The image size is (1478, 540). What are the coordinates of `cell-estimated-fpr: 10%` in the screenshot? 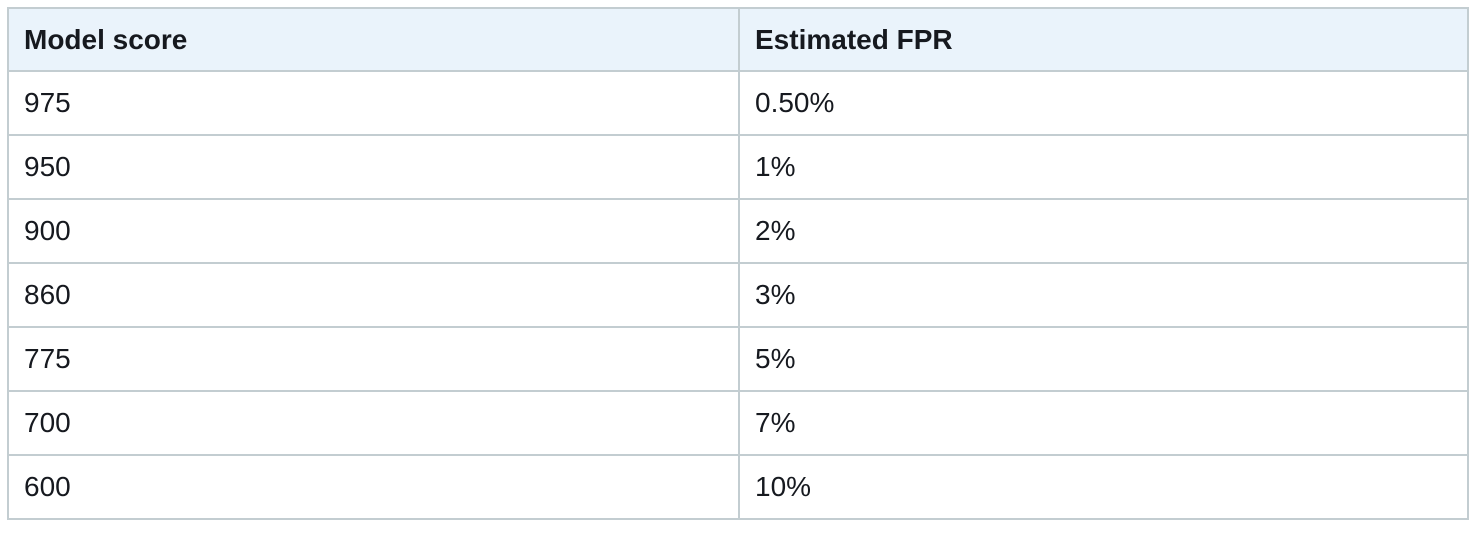 It's located at (1103, 487).